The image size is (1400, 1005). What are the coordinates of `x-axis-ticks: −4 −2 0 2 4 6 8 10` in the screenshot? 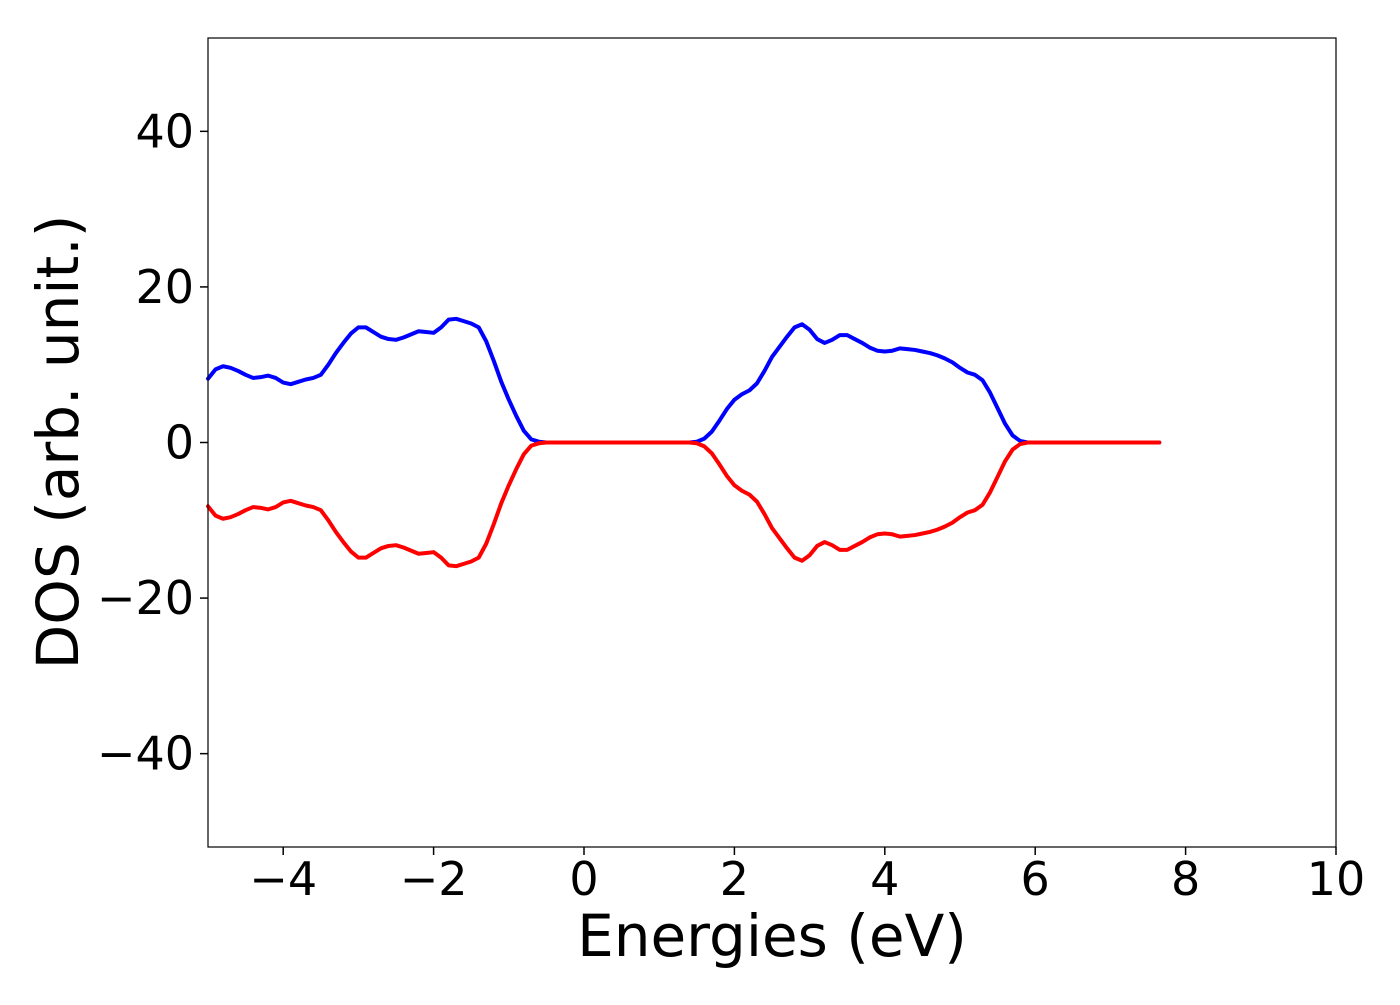 It's located at (807, 876).